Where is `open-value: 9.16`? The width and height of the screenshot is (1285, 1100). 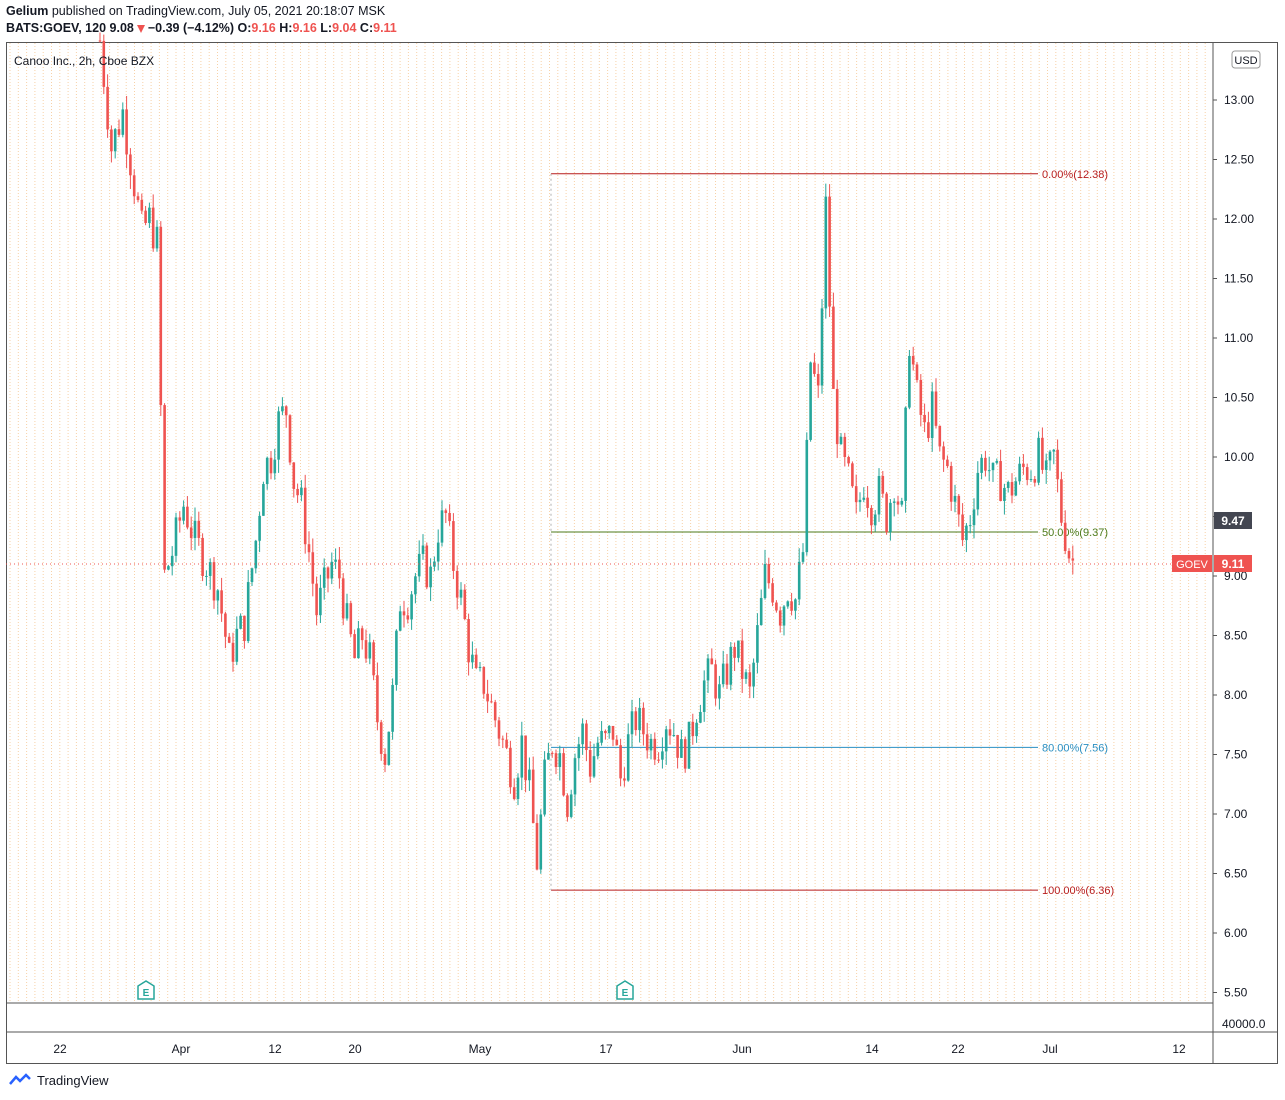
open-value: 9.16 is located at coordinates (263, 28).